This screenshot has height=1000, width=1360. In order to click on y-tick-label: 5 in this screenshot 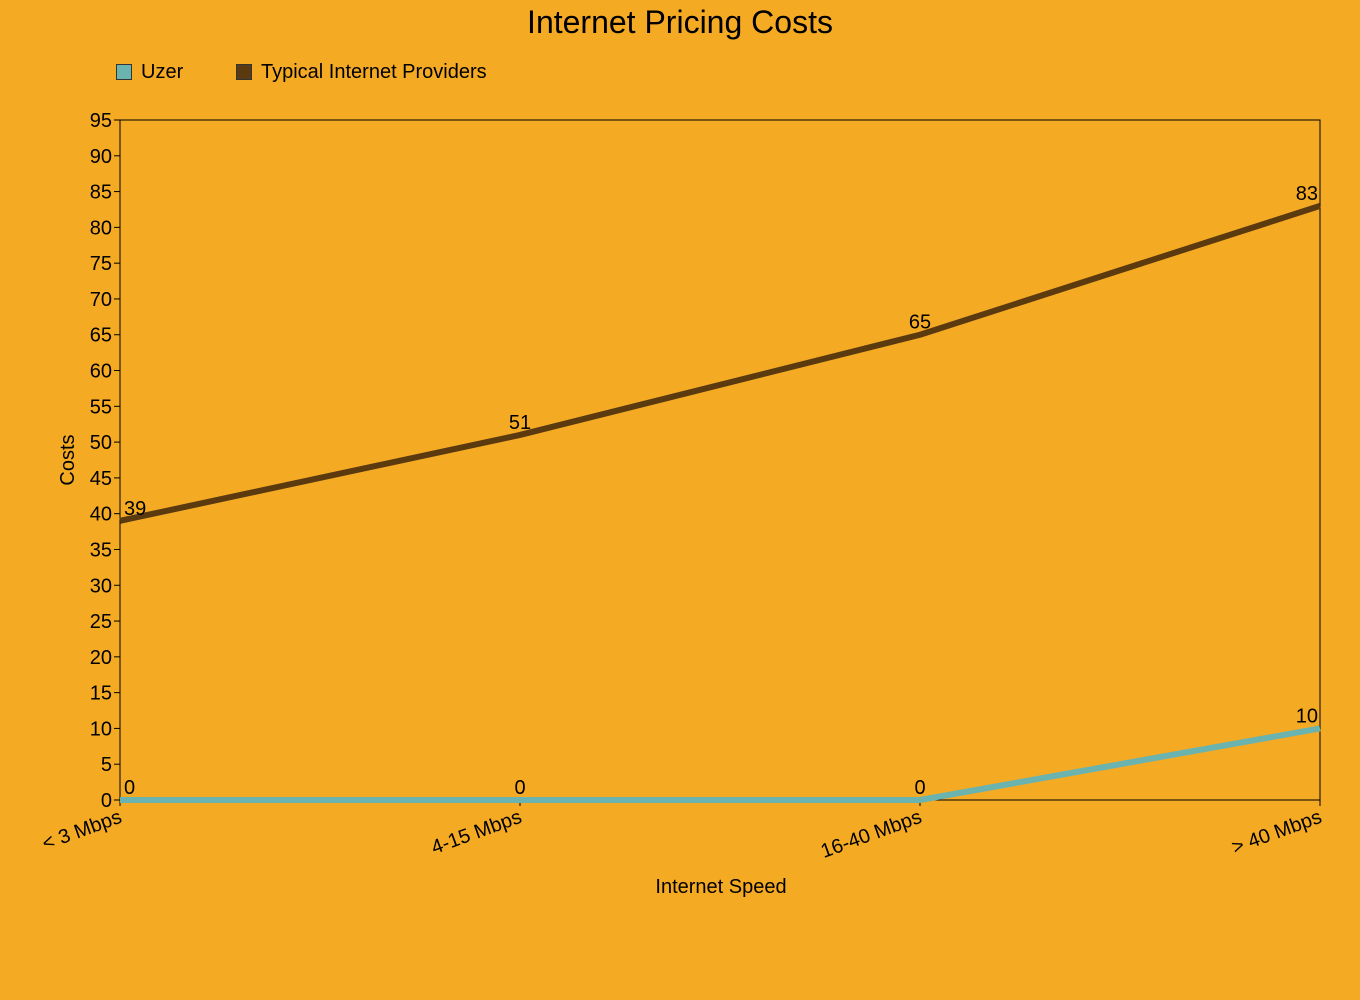, I will do `click(106, 765)`.